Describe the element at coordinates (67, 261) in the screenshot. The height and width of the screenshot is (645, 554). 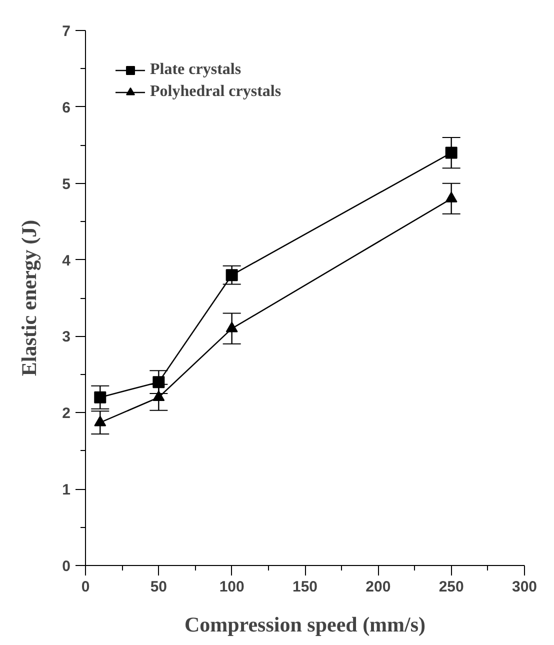
I see `y-tick-label: 4` at that location.